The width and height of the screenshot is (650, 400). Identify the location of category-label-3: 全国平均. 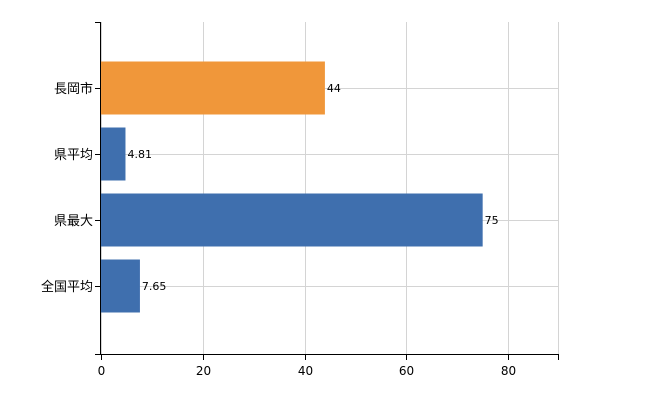
(67, 287).